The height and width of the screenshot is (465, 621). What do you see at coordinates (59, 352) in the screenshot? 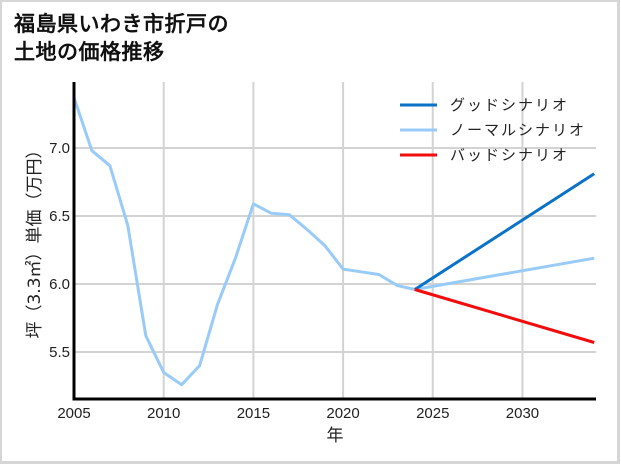
I see `y-tick-label: 5.5` at bounding box center [59, 352].